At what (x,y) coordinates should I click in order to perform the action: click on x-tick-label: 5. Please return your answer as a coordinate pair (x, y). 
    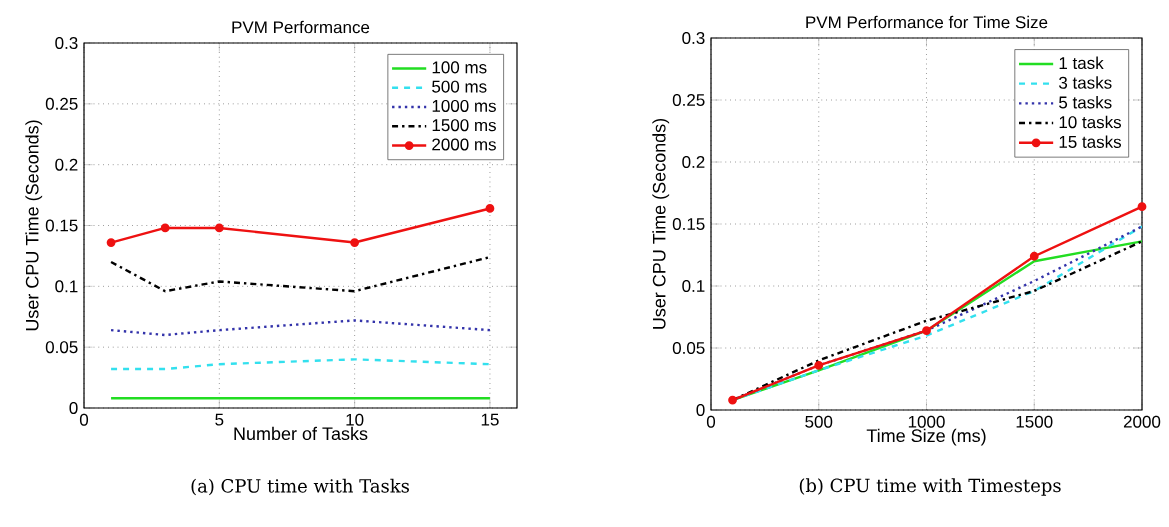
    Looking at the image, I should click on (219, 419).